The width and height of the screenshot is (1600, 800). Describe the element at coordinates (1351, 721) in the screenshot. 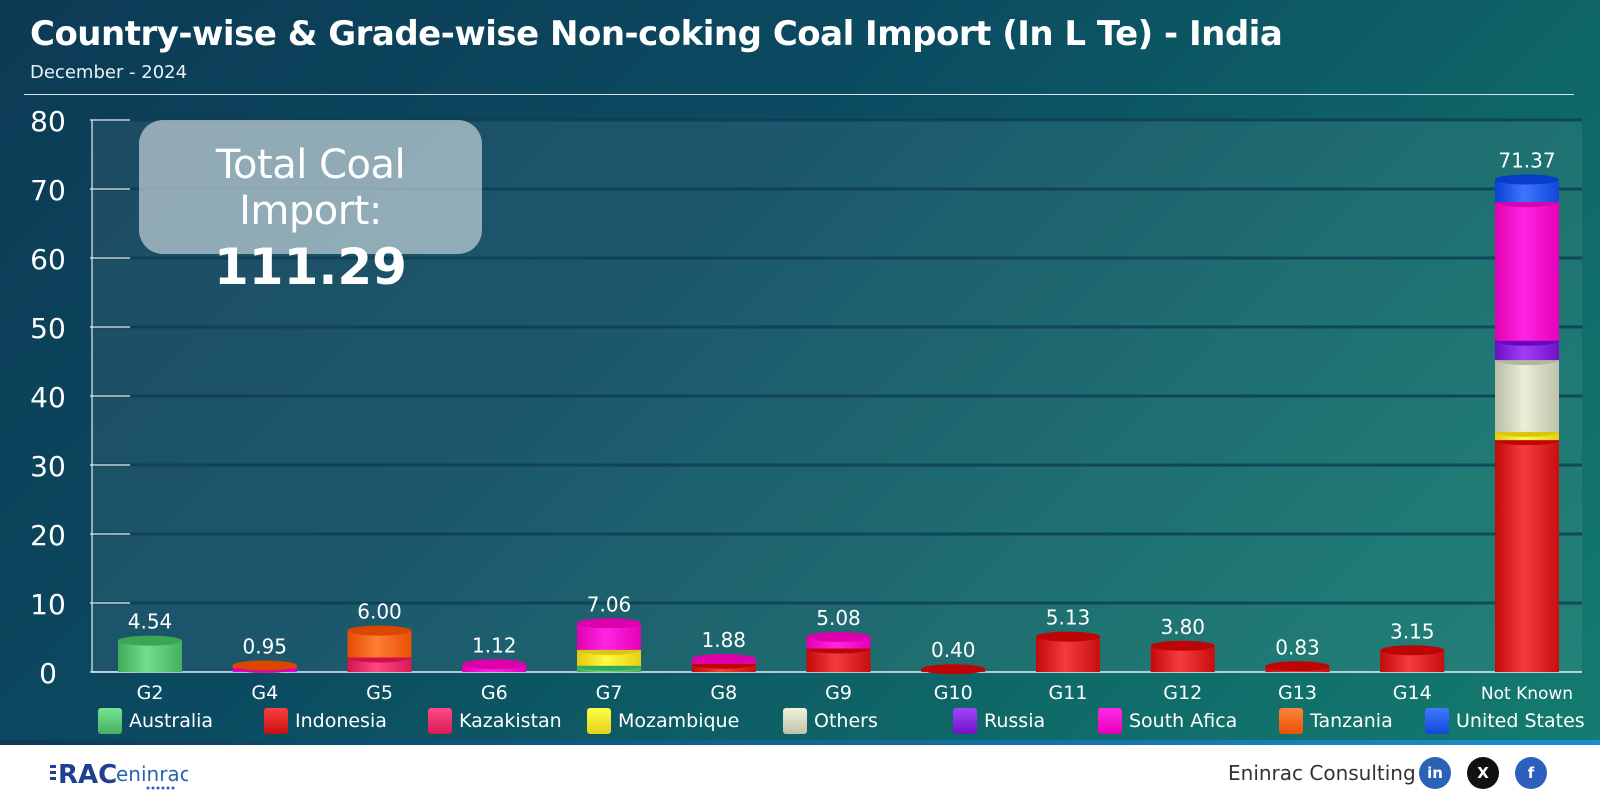

I see `legend-label: Tanzania` at that location.